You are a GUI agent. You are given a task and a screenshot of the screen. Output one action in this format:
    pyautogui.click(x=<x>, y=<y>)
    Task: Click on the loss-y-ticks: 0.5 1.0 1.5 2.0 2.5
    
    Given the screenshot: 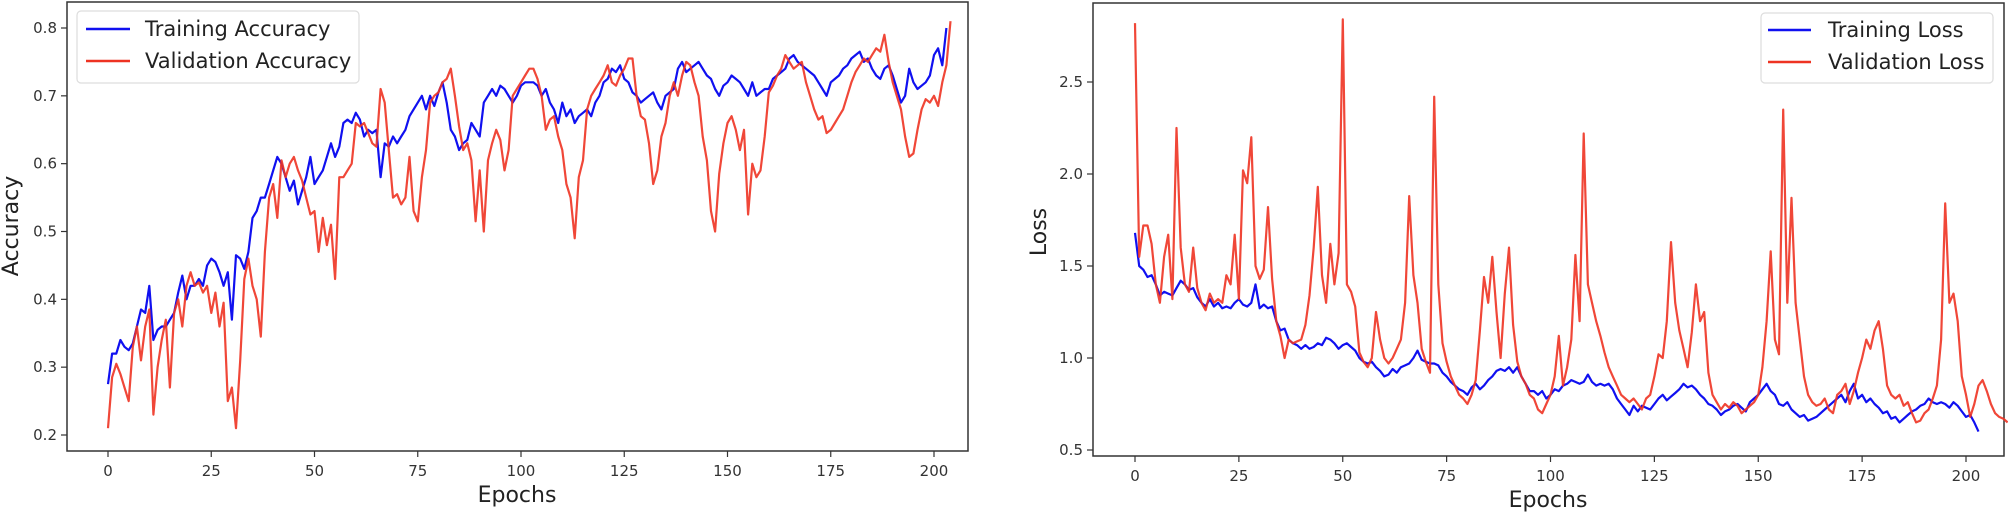 What is the action you would take?
    pyautogui.click(x=1076, y=266)
    